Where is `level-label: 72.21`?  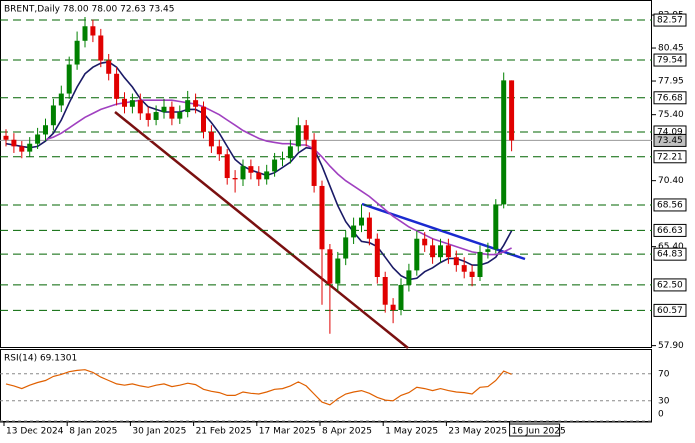 level-label: 72.21 is located at coordinates (670, 157).